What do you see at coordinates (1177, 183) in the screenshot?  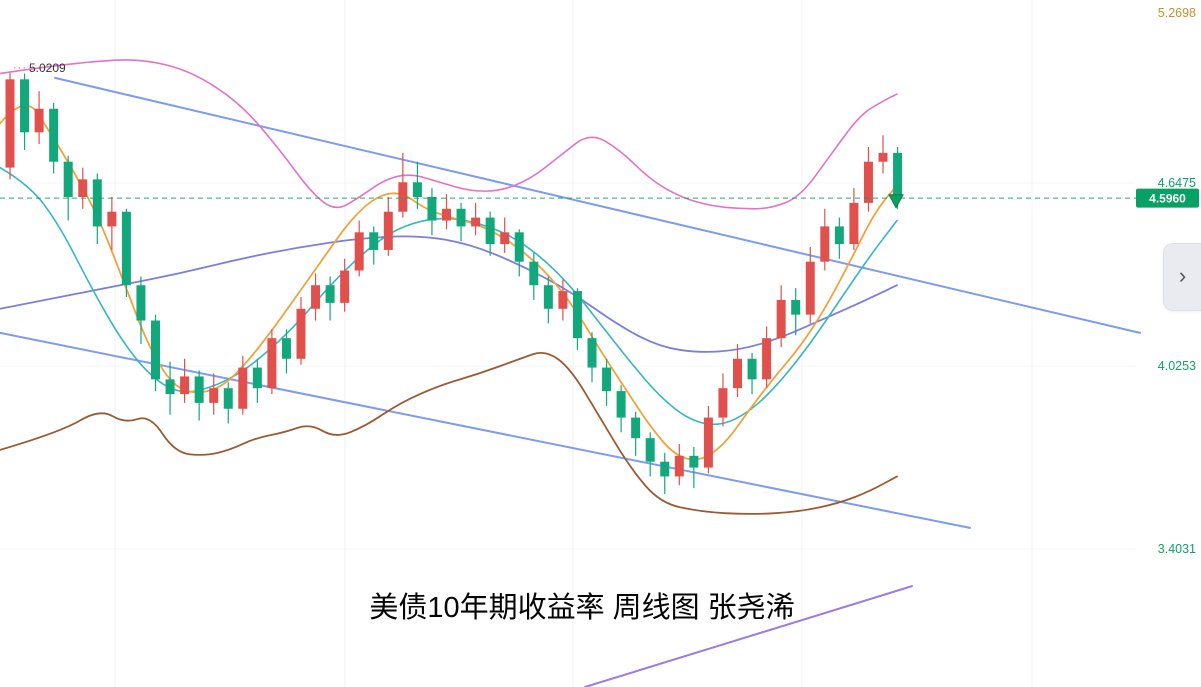 I see `y-axis-label: 4.6475` at bounding box center [1177, 183].